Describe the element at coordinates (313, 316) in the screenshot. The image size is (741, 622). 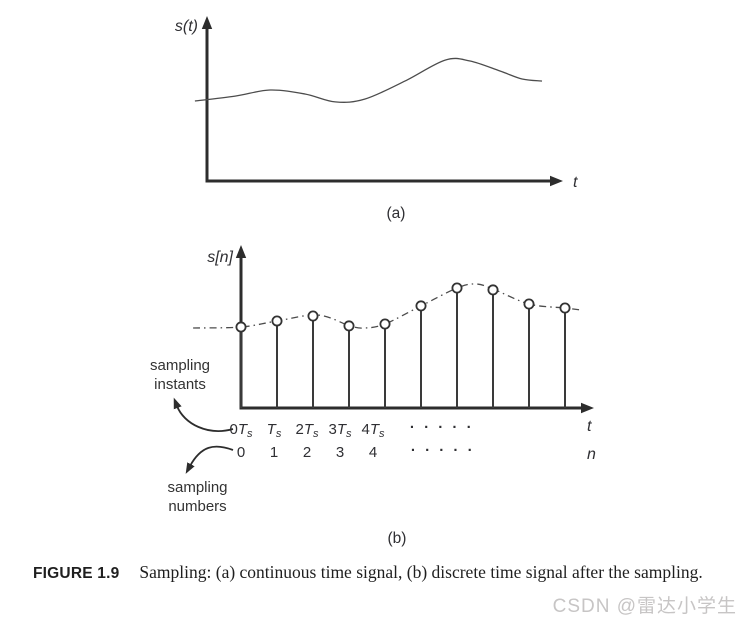
I see `sample-point-n2` at that location.